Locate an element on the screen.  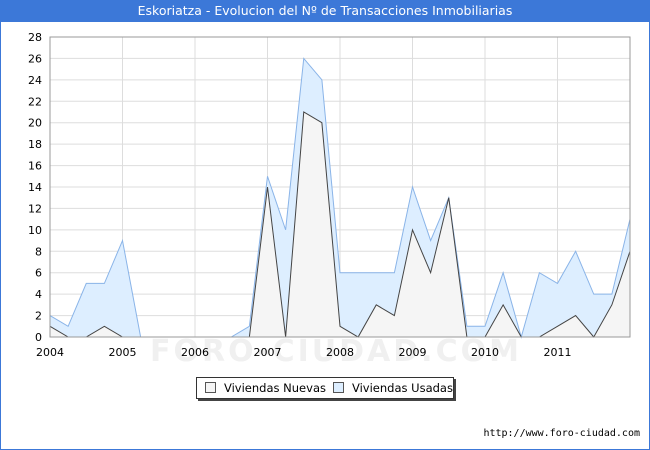
y-tick-label: 24 is located at coordinates (35, 80).